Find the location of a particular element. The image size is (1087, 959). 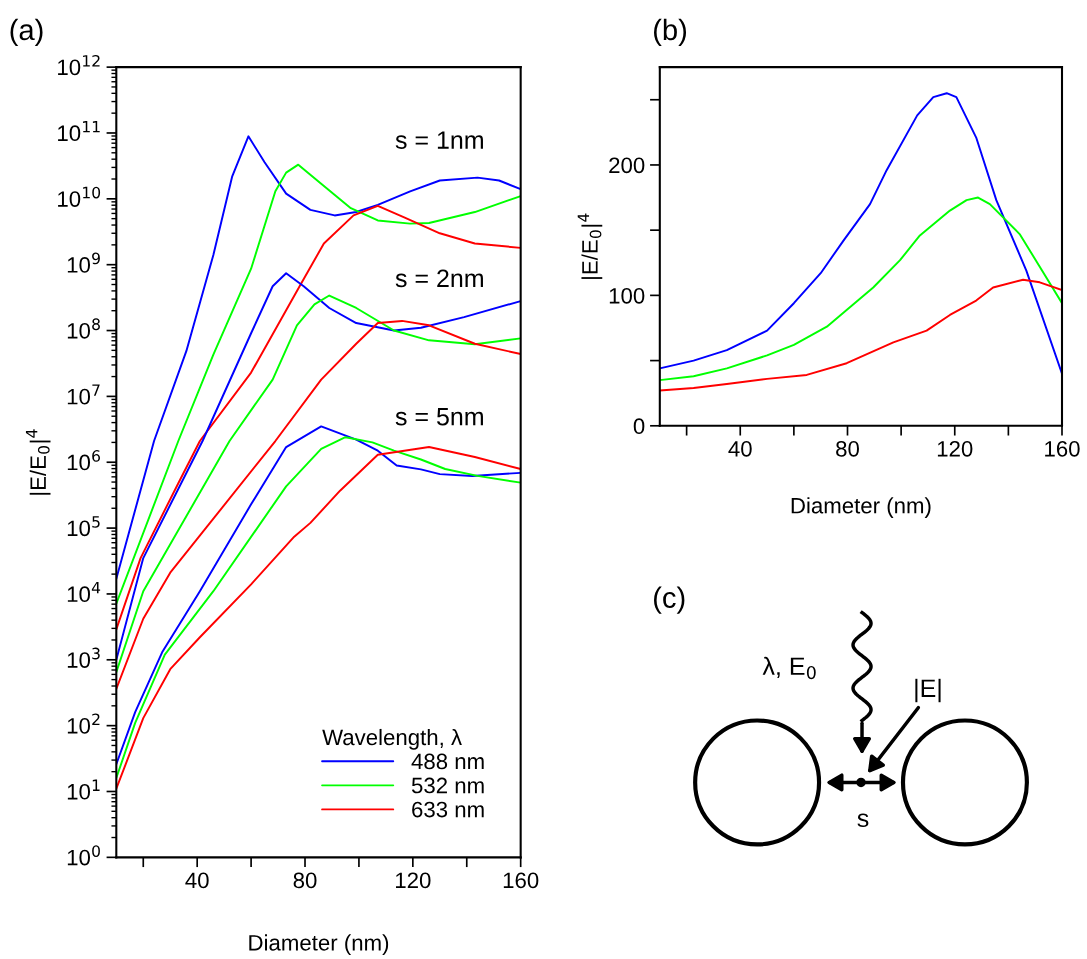

chart-title: (b) is located at coordinates (670, 32).